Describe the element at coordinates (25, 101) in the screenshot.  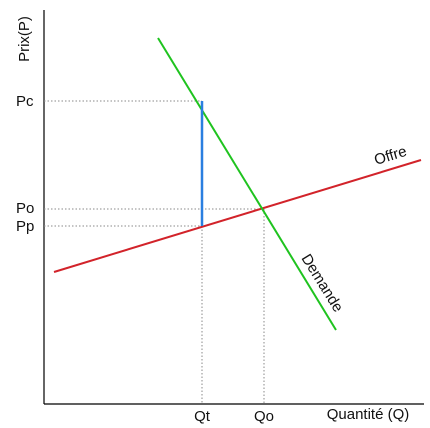
I see `price-label-pc: Pc` at that location.